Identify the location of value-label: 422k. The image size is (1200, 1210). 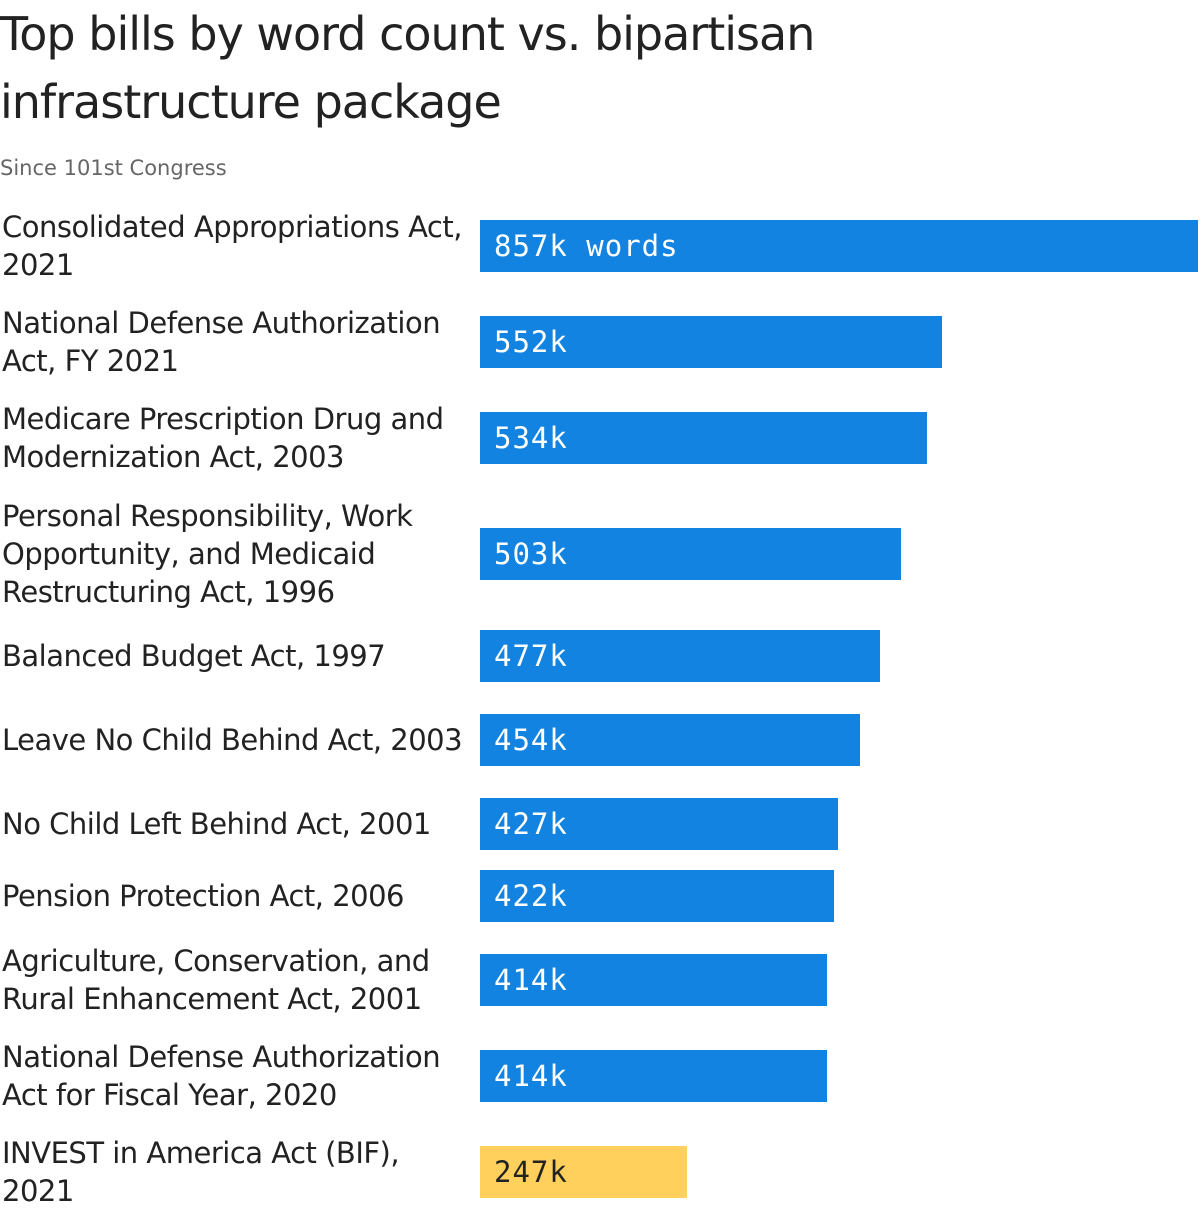
(531, 896).